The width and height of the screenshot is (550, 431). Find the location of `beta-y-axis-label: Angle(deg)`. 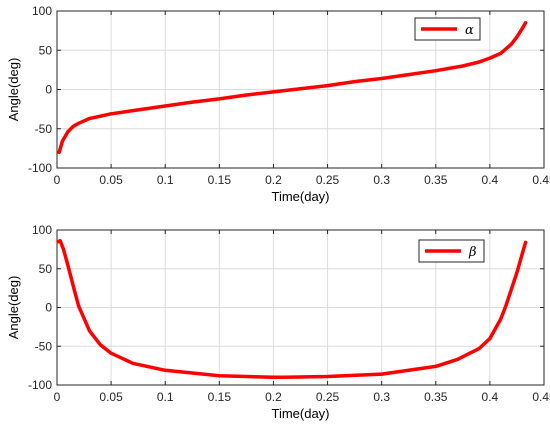

beta-y-axis-label: Angle(deg) is located at coordinates (13, 308).